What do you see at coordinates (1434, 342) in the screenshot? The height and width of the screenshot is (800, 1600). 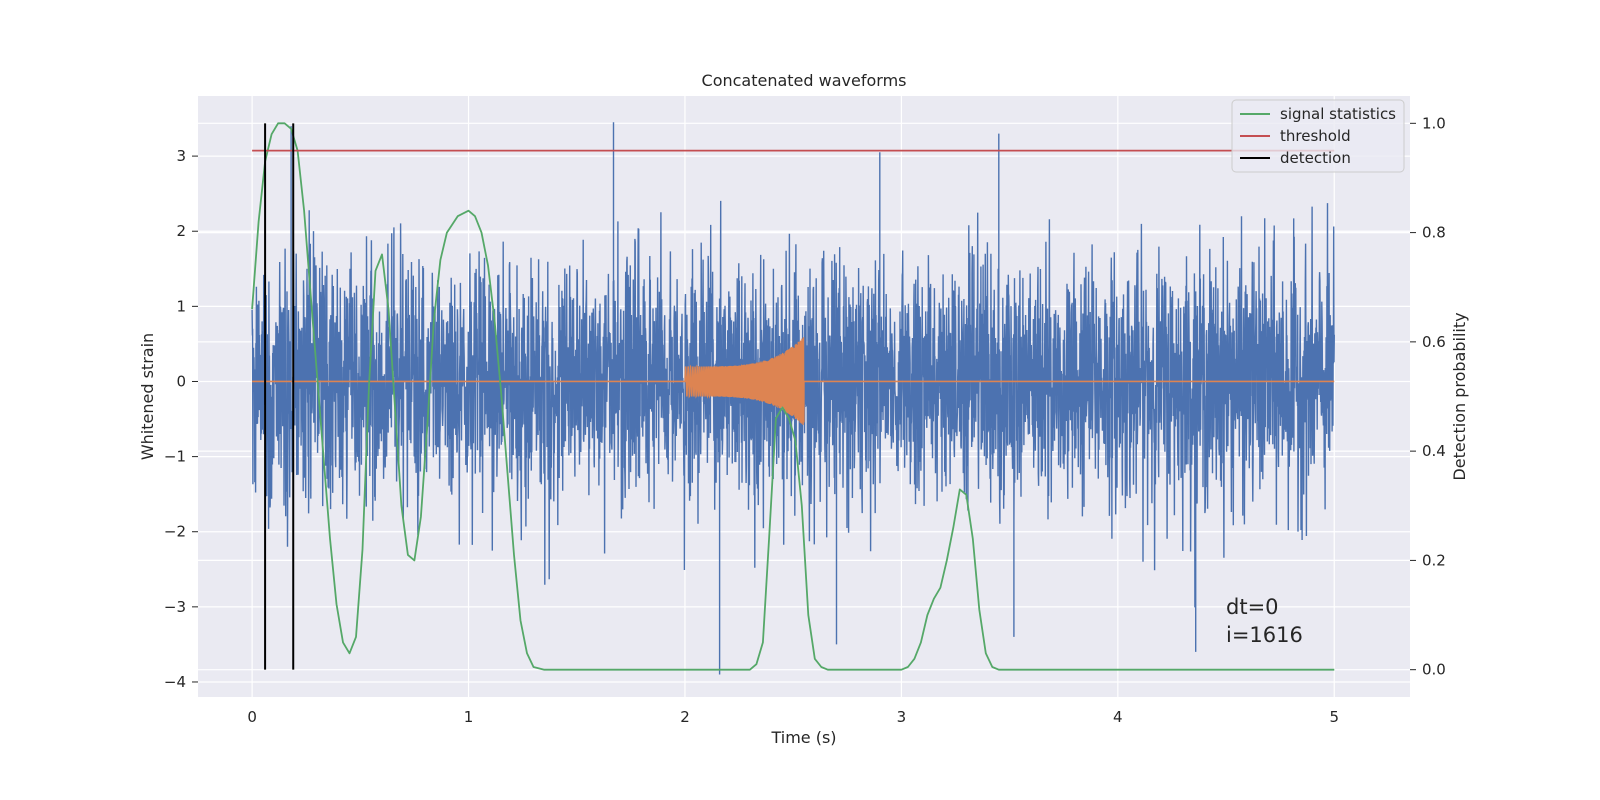 I see `y-tick-label-right: 0.6` at bounding box center [1434, 342].